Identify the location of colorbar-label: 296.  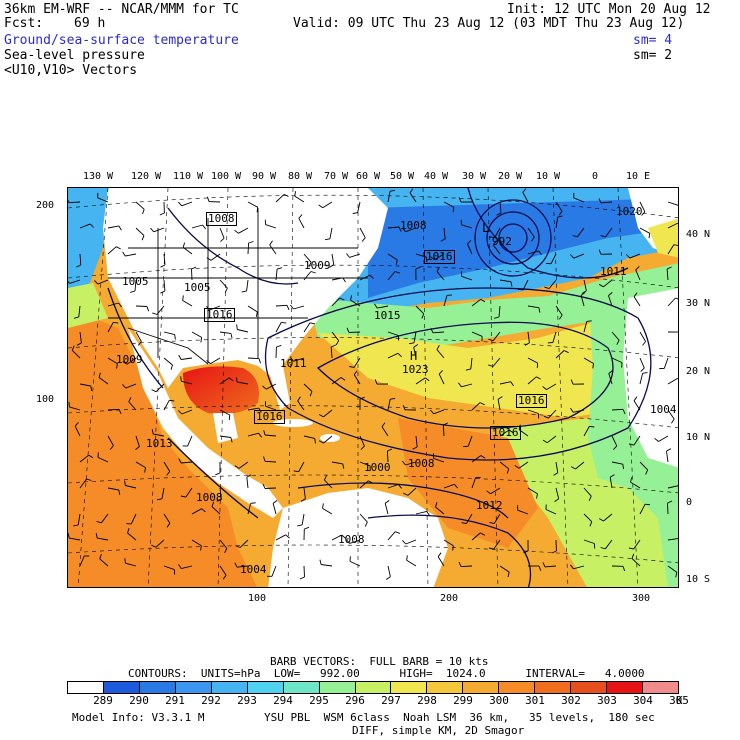
(355, 700).